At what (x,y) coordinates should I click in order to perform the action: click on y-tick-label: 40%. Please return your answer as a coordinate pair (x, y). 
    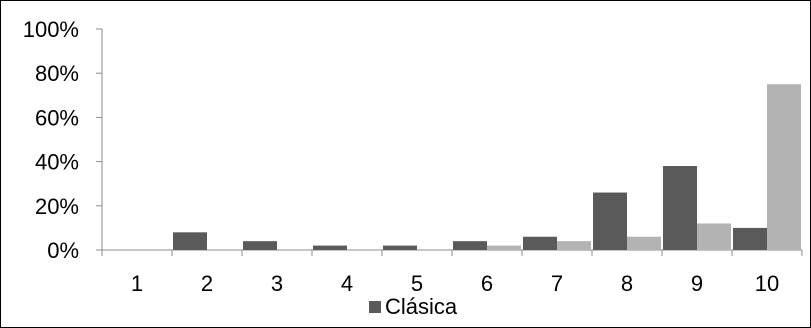
    Looking at the image, I should click on (57, 162).